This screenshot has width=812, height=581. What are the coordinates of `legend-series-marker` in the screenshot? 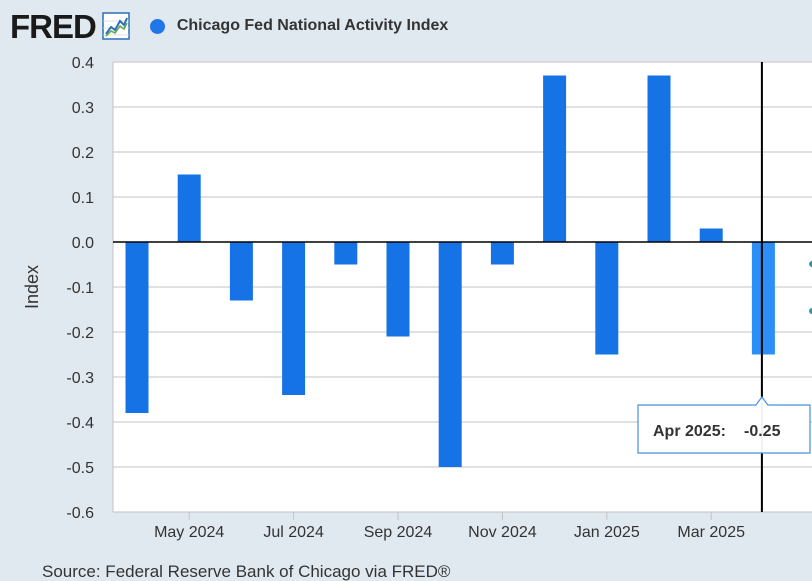 It's located at (157, 26).